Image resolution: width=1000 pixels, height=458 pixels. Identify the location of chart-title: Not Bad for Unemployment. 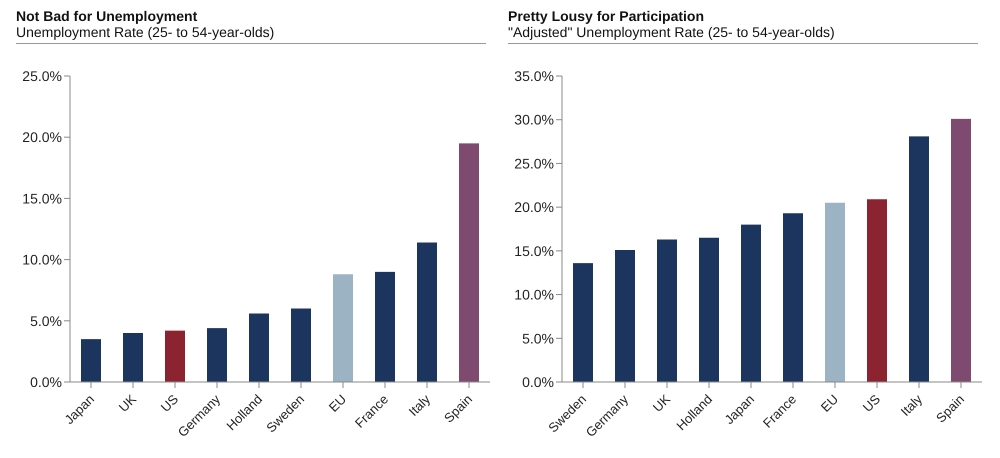
(107, 16).